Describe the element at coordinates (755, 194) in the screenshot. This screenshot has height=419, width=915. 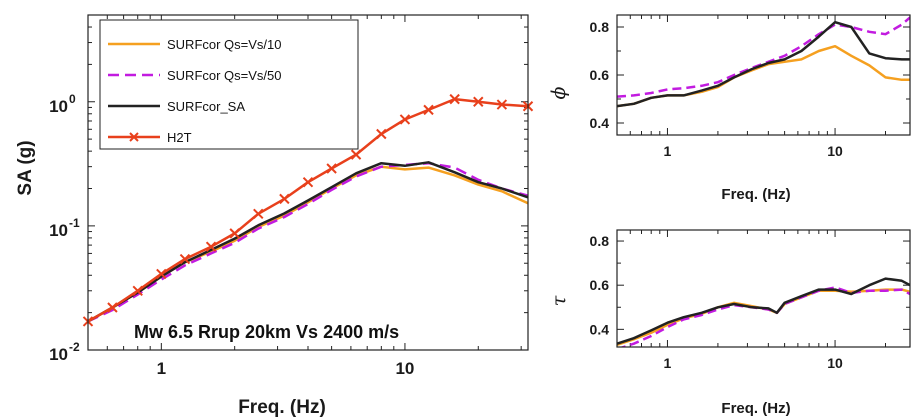
I see `phi-x-axis-label: Freq. (Hz)` at that location.